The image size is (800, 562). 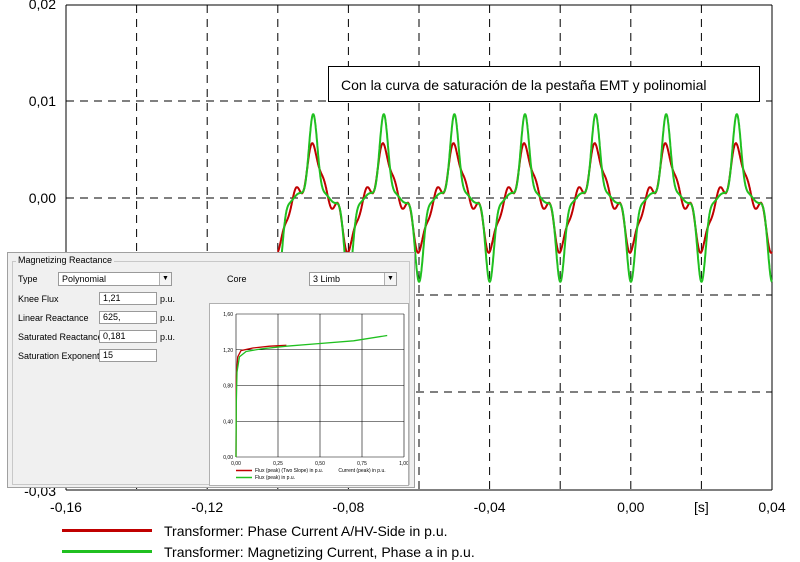 What do you see at coordinates (128, 317) in the screenshot?
I see `linear-reactance-input: 625,` at bounding box center [128, 317].